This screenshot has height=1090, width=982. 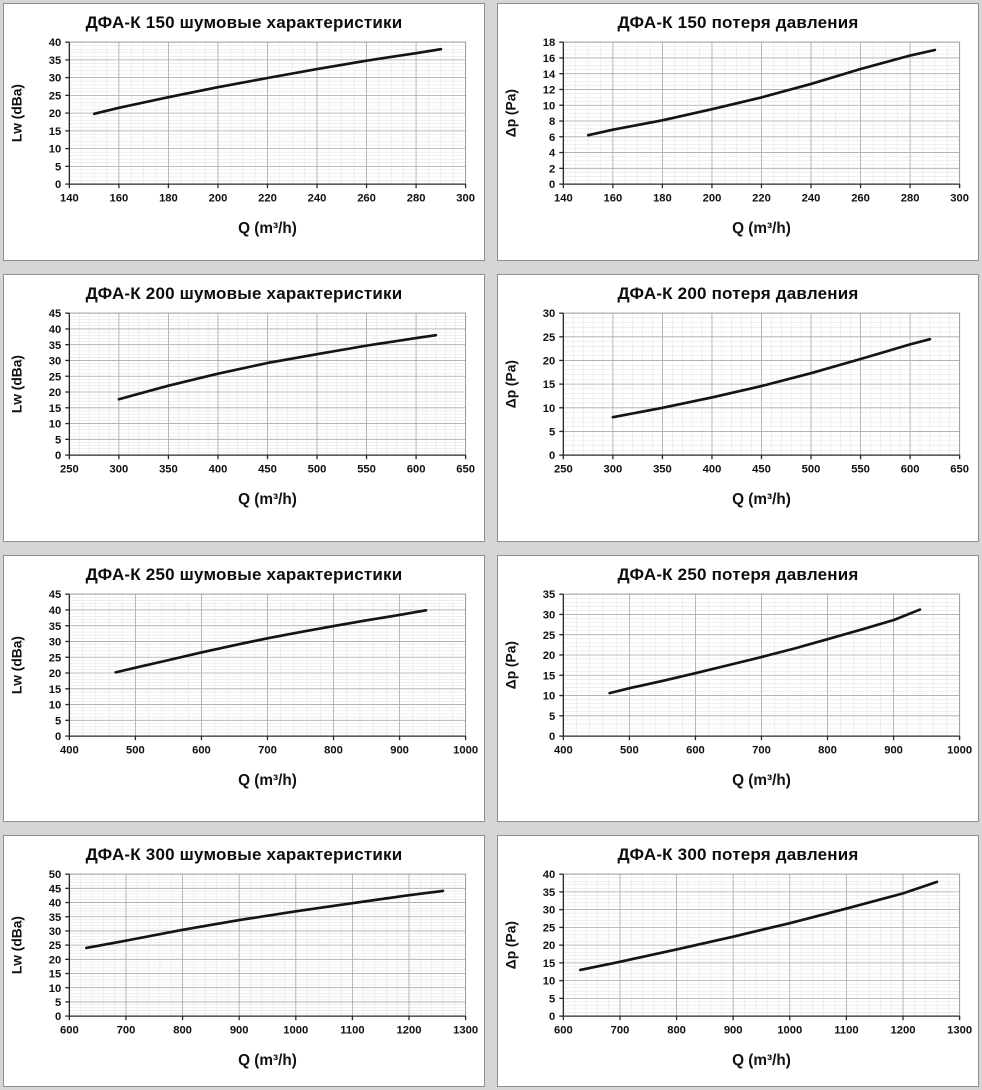 I want to click on y-tick-labels: 0 5 10 15 20 25 30 35, so click(x=549, y=666).